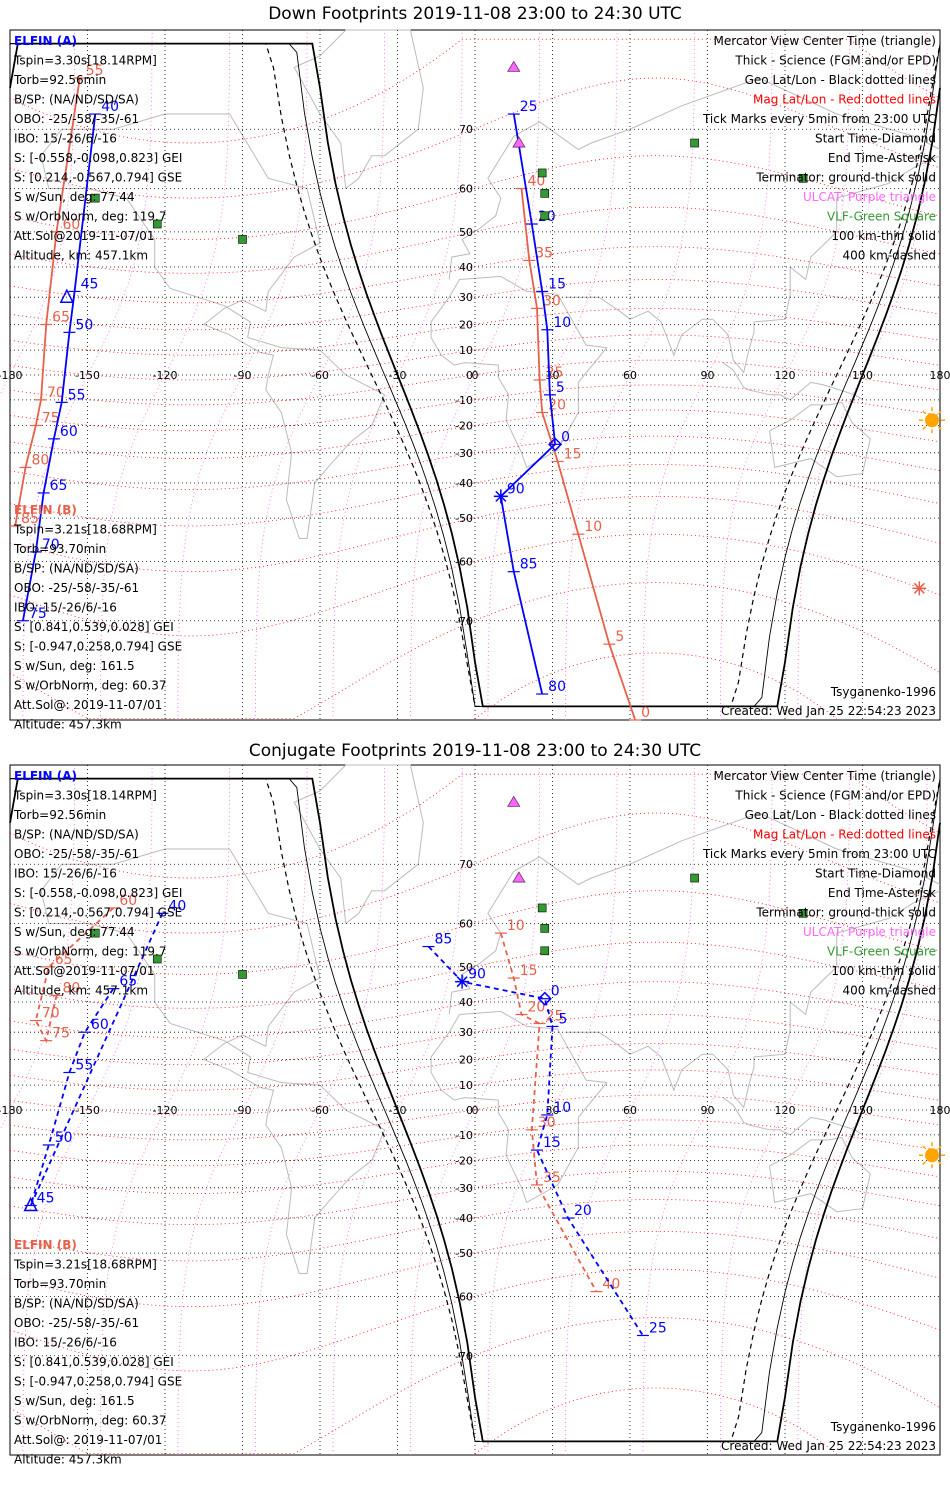 The width and height of the screenshot is (950, 1500). I want to click on lat-tick-label: -10, so click(464, 400).